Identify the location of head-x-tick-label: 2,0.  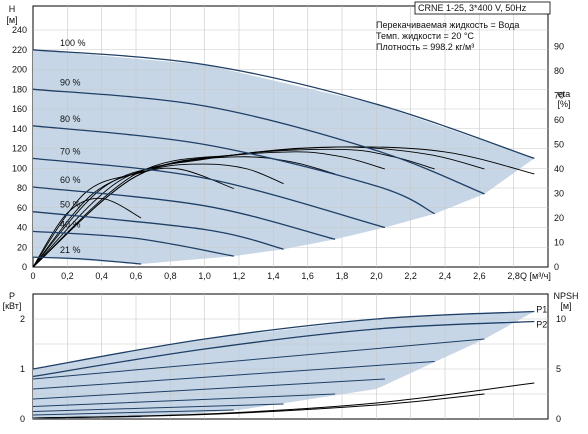
(376, 276).